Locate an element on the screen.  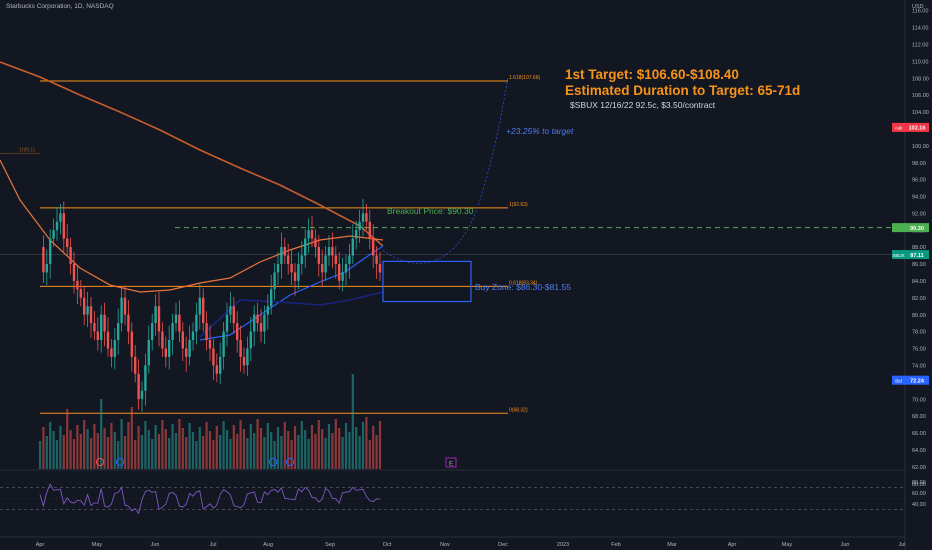
y-tick-label: 64.00 is located at coordinates (919, 451).